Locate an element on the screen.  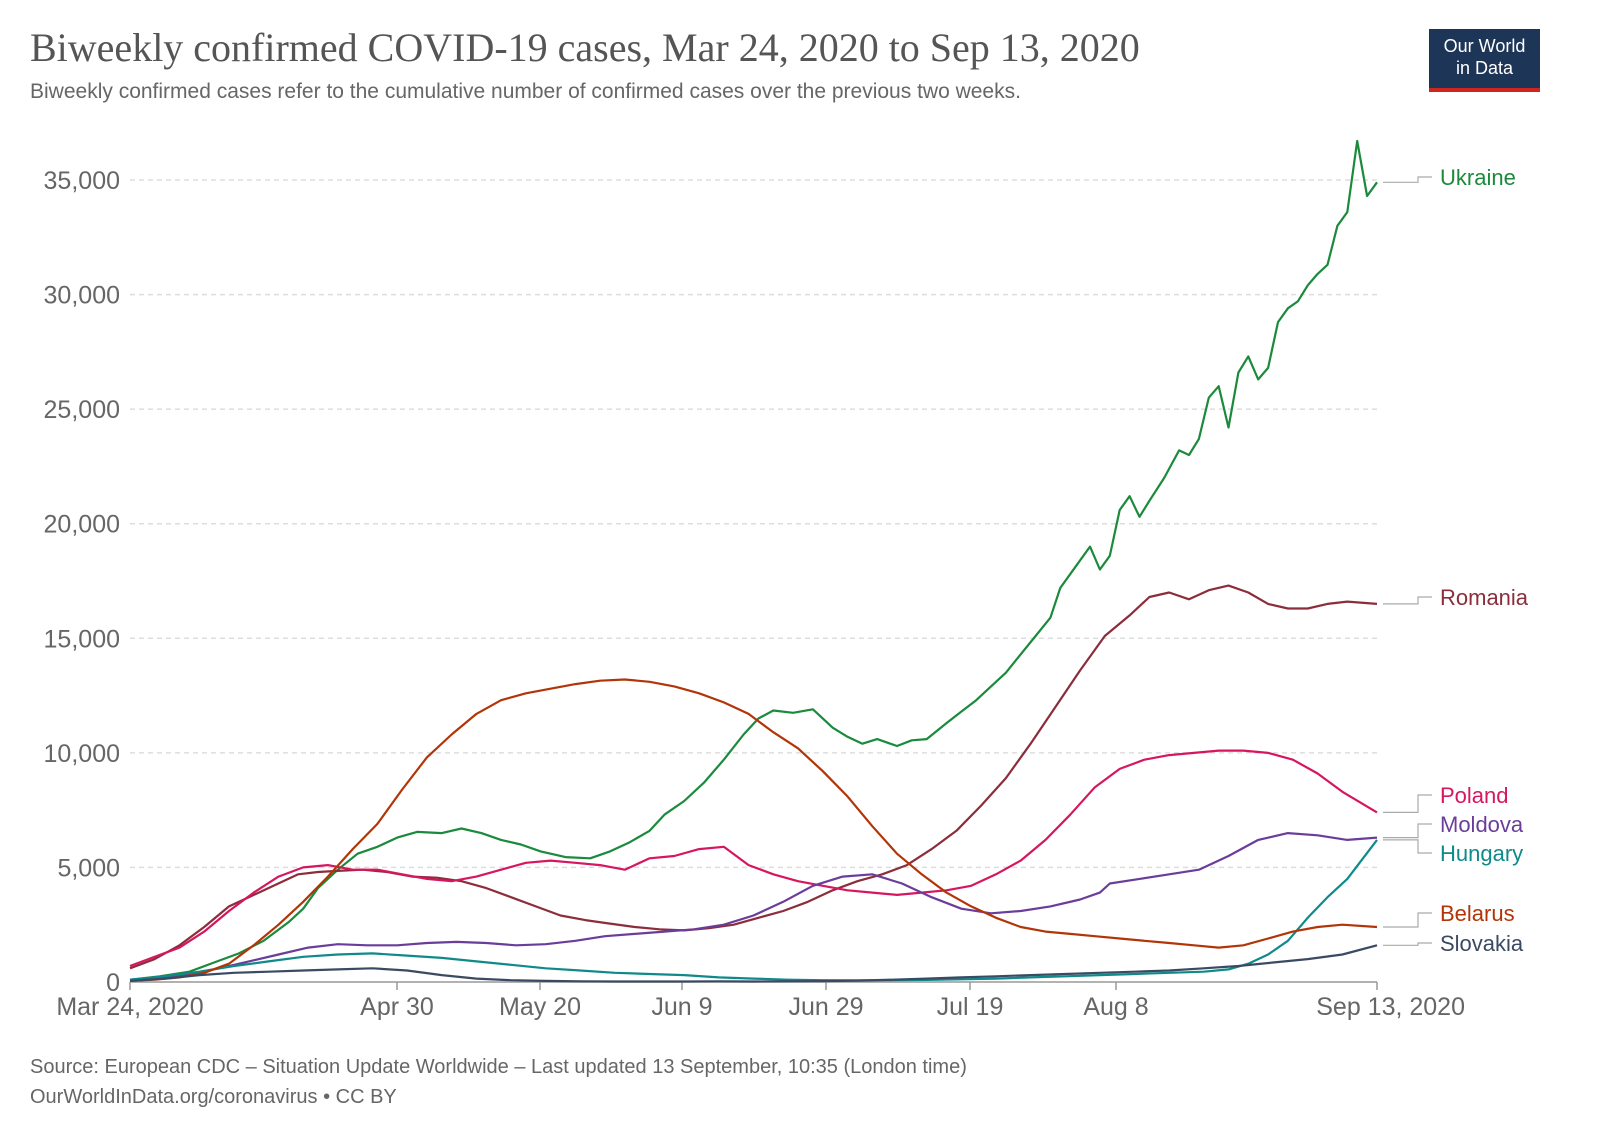
x-tick-label: Mar 24, 2020 is located at coordinates (129, 1007).